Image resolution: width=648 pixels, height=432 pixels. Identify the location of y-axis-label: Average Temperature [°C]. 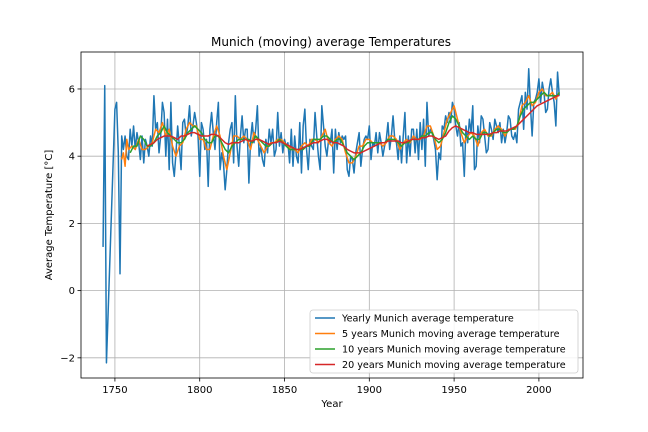
(49, 215).